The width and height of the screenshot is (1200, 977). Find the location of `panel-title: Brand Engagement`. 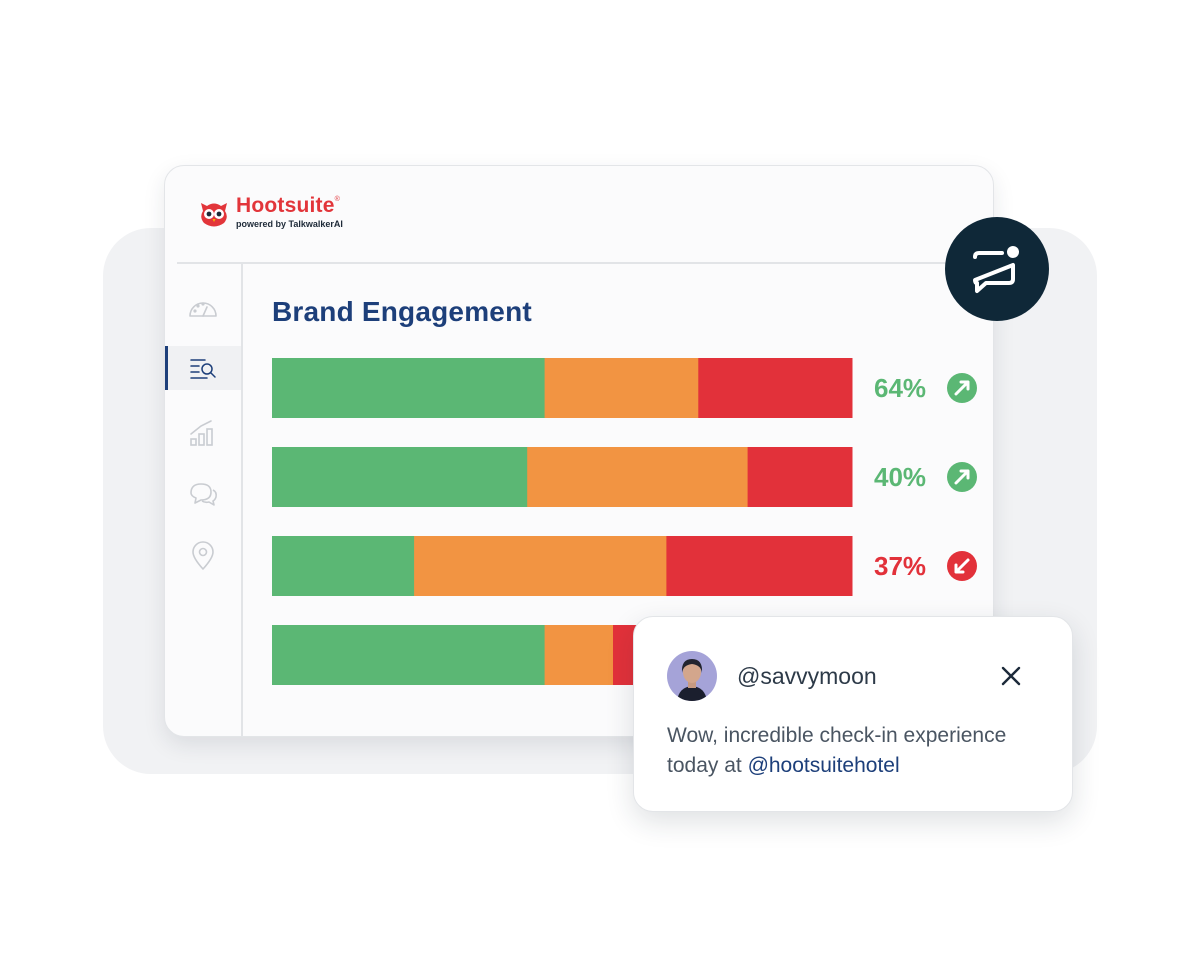

panel-title: Brand Engagement is located at coordinates (402, 311).